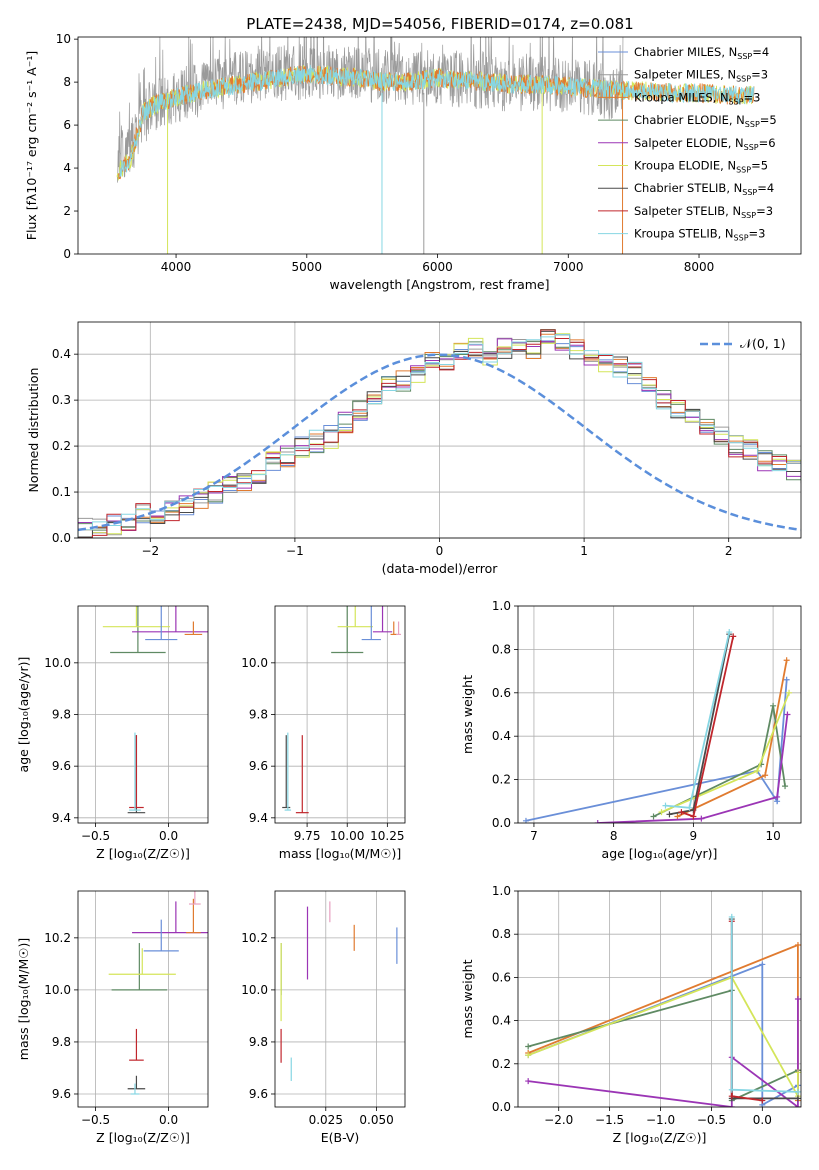 This screenshot has height=1170, width=819. What do you see at coordinates (614, 836) in the screenshot?
I see `x-tick-label: 8` at bounding box center [614, 836].